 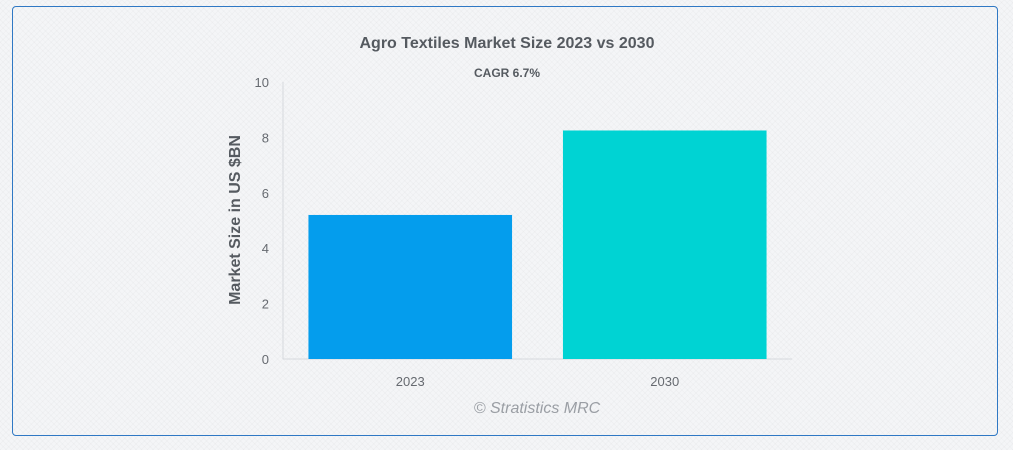 I want to click on x-tick-label: 2030, so click(x=664, y=381).